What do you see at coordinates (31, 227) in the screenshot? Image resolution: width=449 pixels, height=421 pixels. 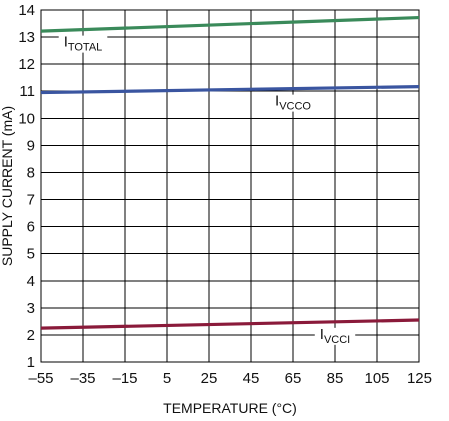 I see `y-tick-label: 6` at bounding box center [31, 227].